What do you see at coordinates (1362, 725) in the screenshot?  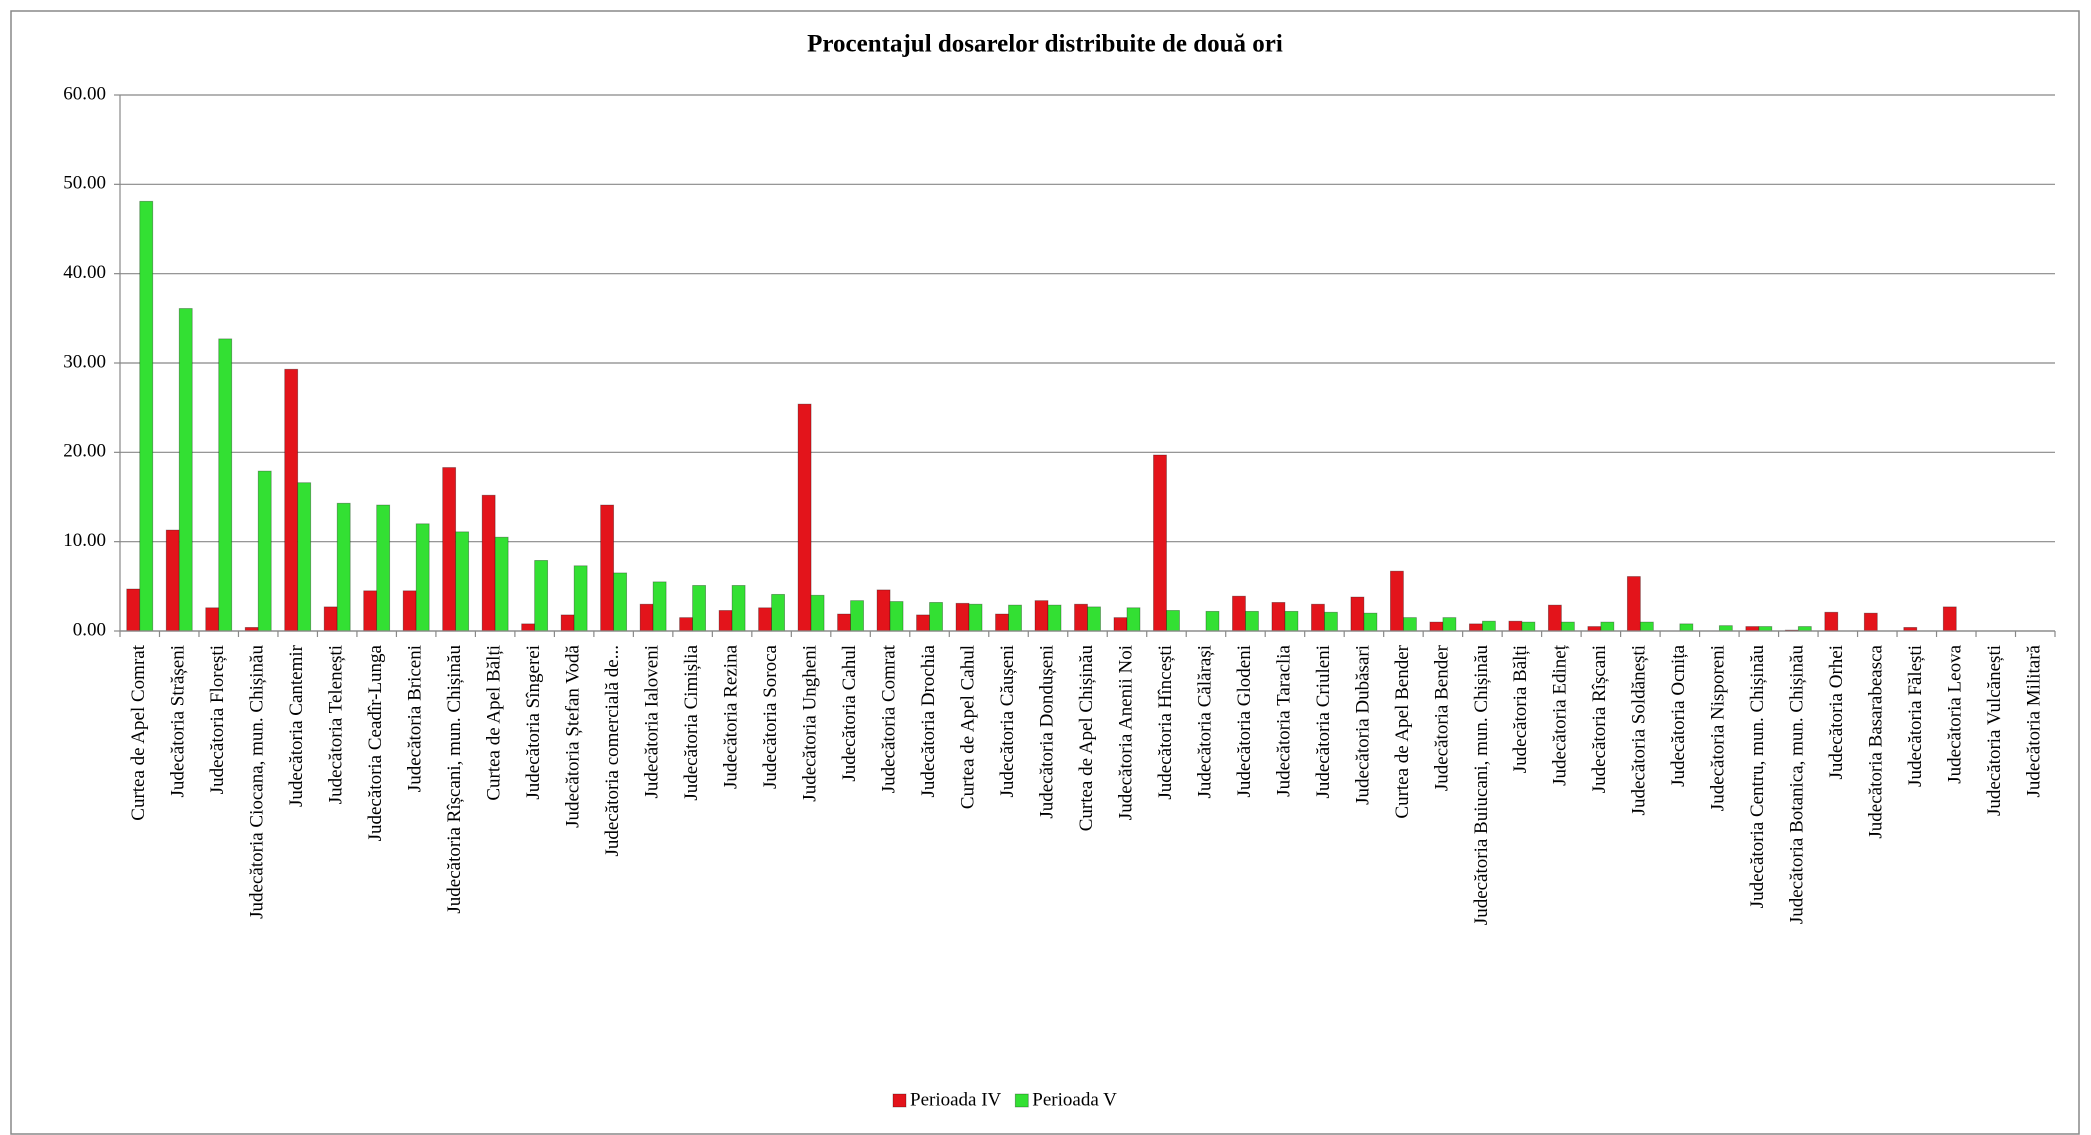 I see `x-tick-label: Judecătoria Dubăsari` at bounding box center [1362, 725].